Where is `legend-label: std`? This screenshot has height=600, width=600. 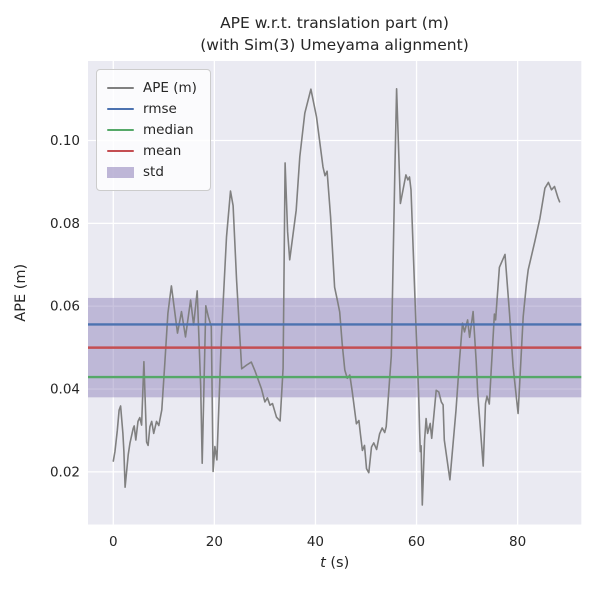
legend-label: std is located at coordinates (153, 172).